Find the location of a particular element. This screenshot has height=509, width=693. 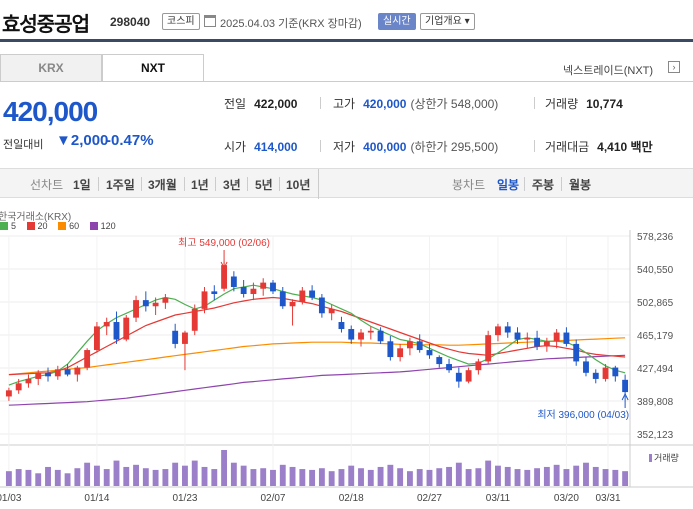

trade-amount: 거래대금 4,410 백만 is located at coordinates (599, 146).